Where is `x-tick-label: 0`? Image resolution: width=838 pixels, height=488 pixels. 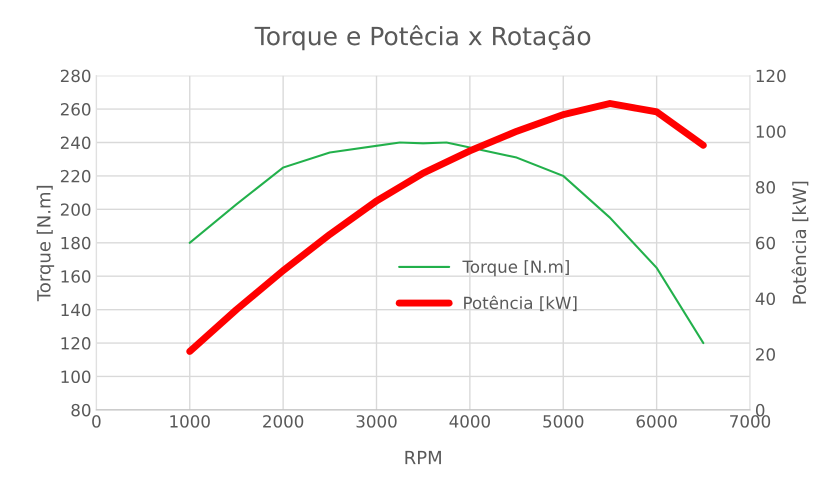
x-tick-label: 0 is located at coordinates (96, 421).